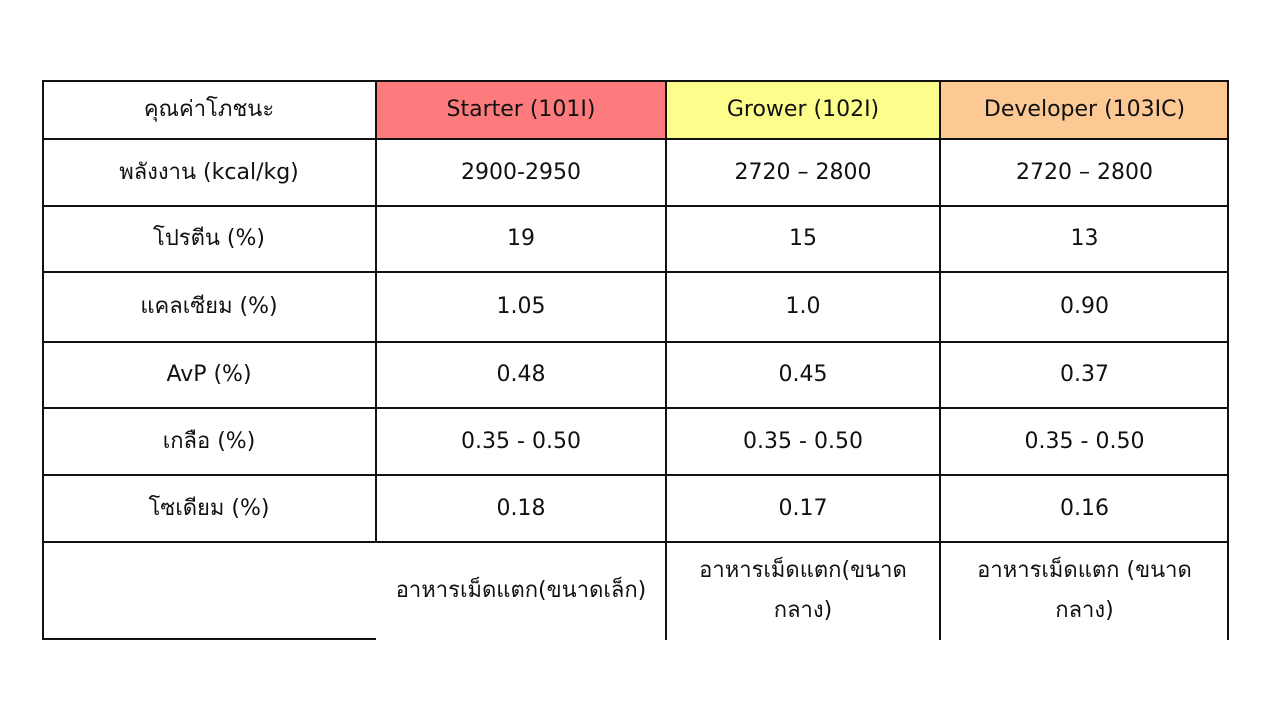 The height and width of the screenshot is (720, 1280). What do you see at coordinates (1084, 570) in the screenshot?
I see `feed-form-line: อาหารเม็ดแตก (ขนาด` at bounding box center [1084, 570].